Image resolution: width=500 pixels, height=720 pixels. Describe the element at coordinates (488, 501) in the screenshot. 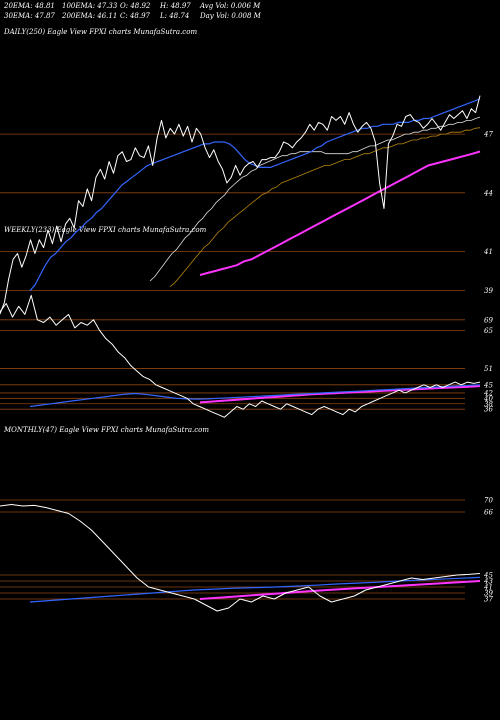

I see `monthly-y-tick-label: 70` at that location.